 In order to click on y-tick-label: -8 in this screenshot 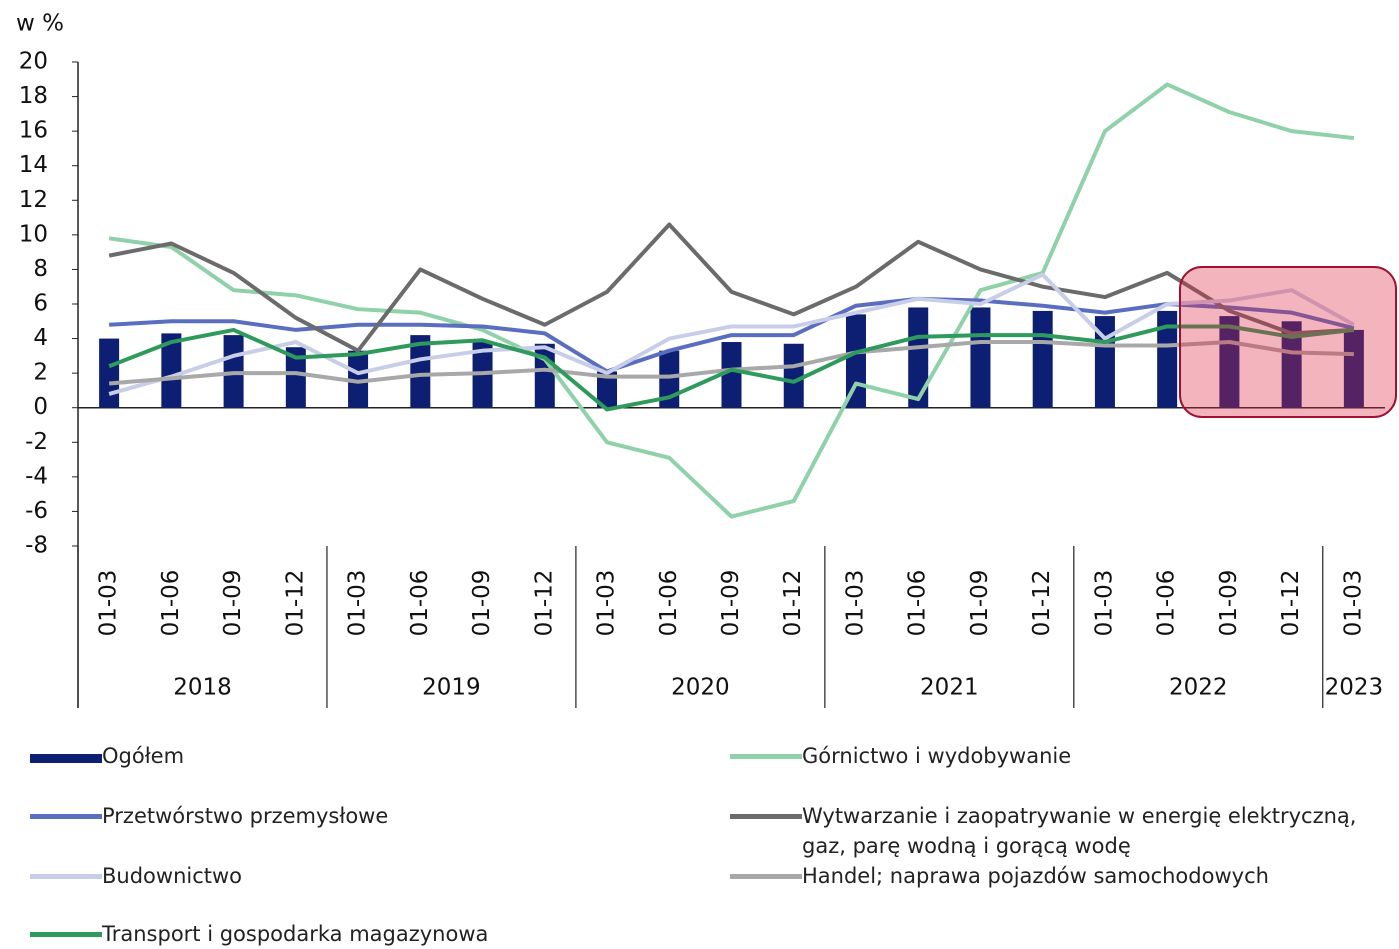, I will do `click(36, 546)`.